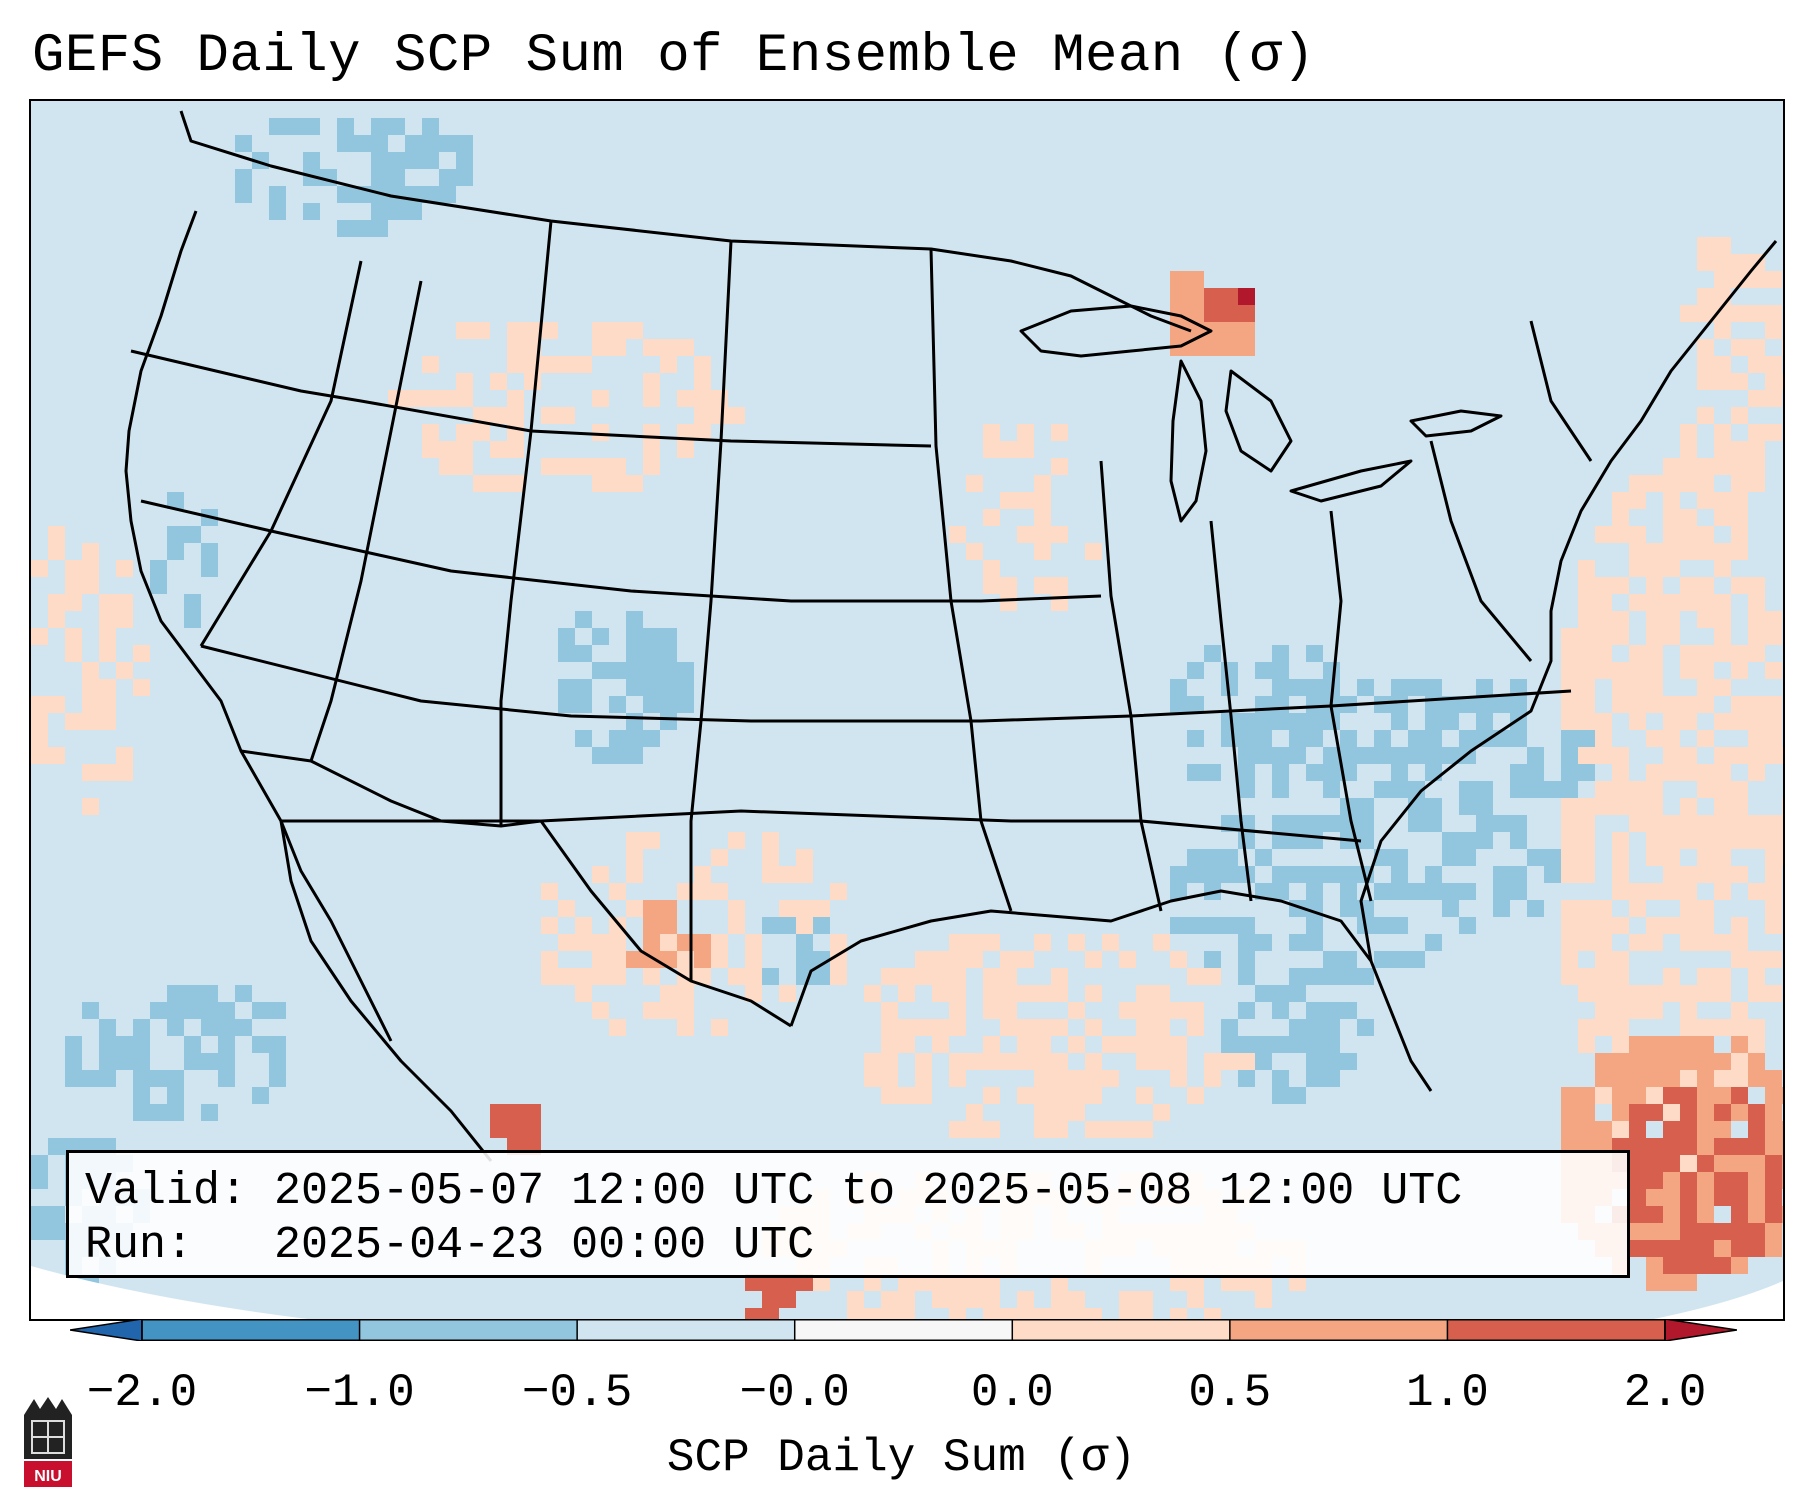  What do you see at coordinates (1230, 1393) in the screenshot?
I see `colorbar-tick-label: 0.5` at bounding box center [1230, 1393].